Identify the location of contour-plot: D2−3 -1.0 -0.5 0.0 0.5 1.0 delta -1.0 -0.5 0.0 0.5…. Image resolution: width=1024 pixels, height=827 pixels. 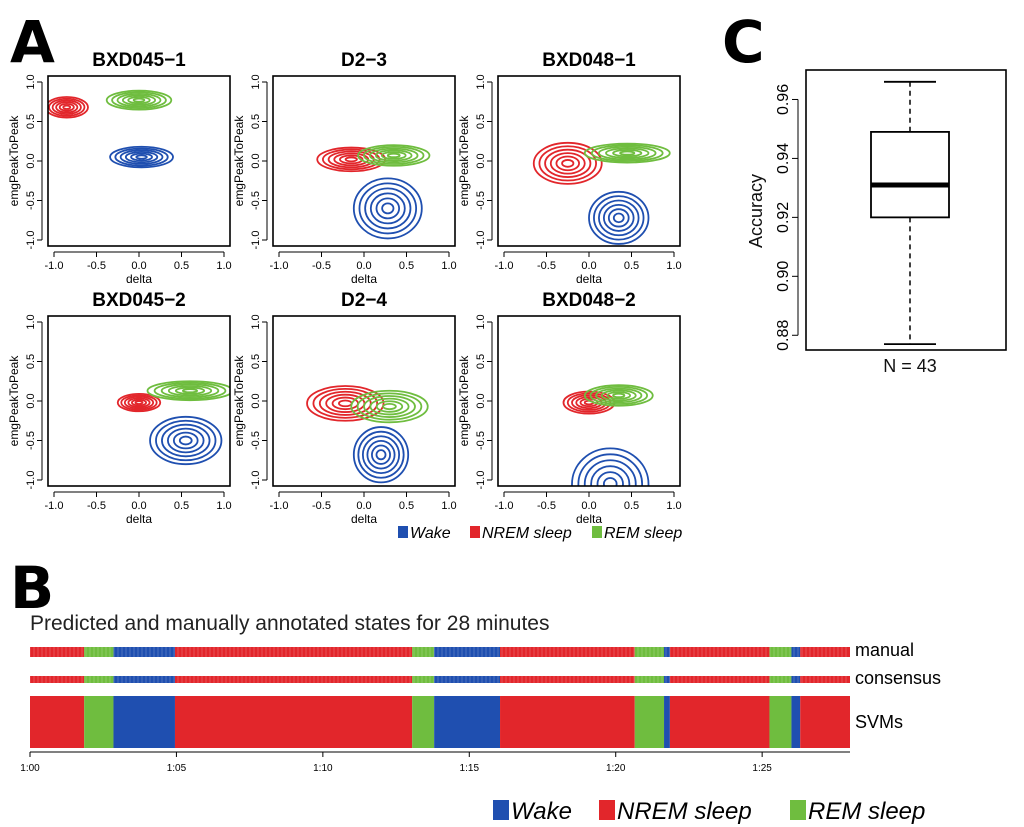
(344, 168).